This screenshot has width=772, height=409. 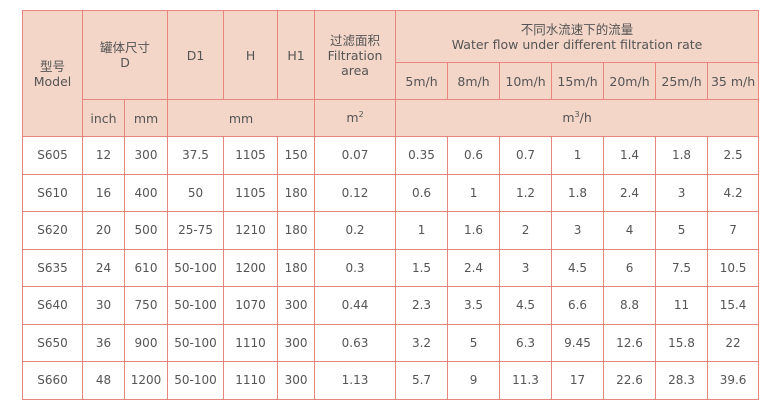 What do you see at coordinates (422, 267) in the screenshot?
I see `table-cell: 1.5` at bounding box center [422, 267].